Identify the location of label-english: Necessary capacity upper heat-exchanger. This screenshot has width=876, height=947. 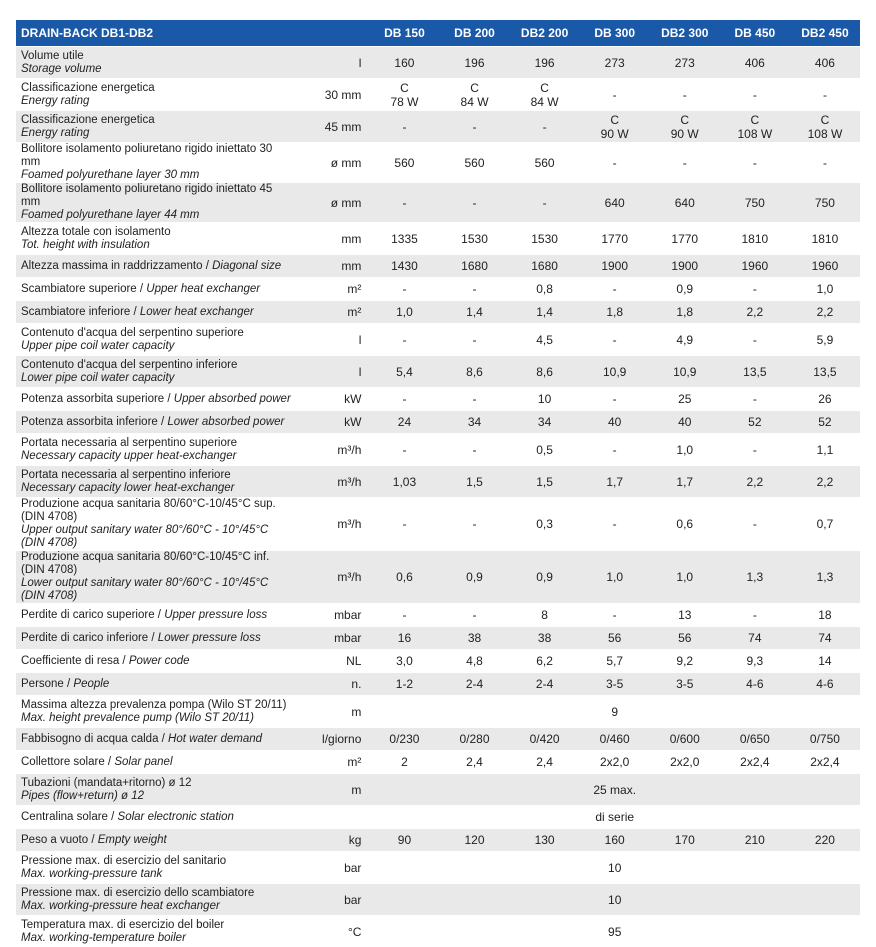
(157, 456).